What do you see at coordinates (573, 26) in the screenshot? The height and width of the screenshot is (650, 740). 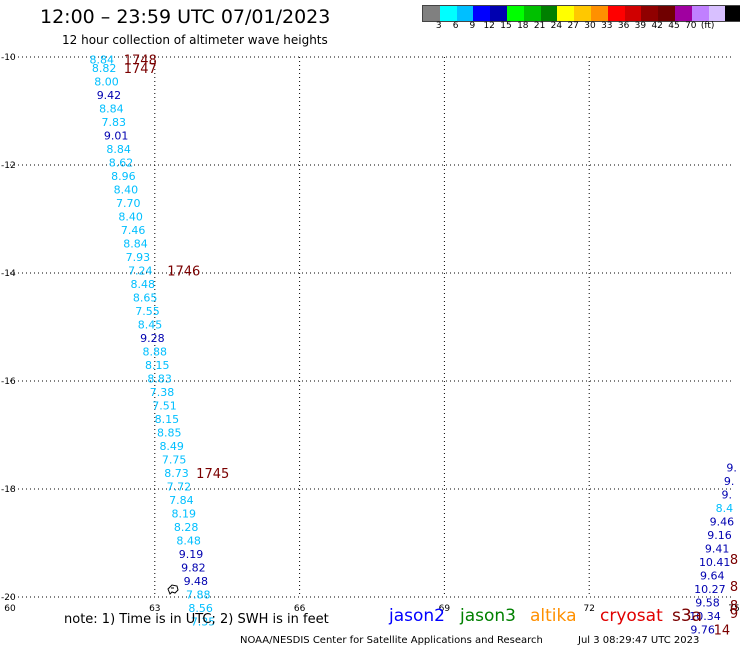 I see `legend-label: 27` at bounding box center [573, 26].